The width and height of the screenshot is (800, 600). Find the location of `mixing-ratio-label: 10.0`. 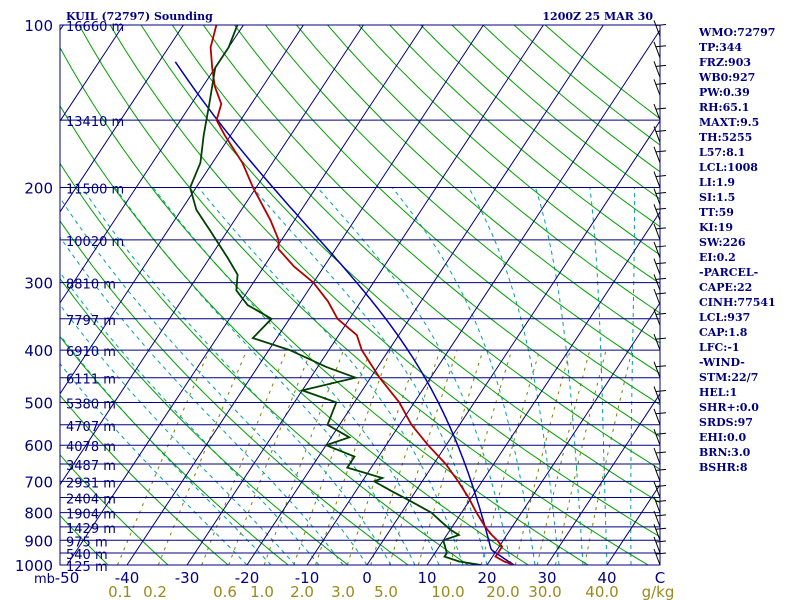

mixing-ratio-label: 10.0 is located at coordinates (447, 591).